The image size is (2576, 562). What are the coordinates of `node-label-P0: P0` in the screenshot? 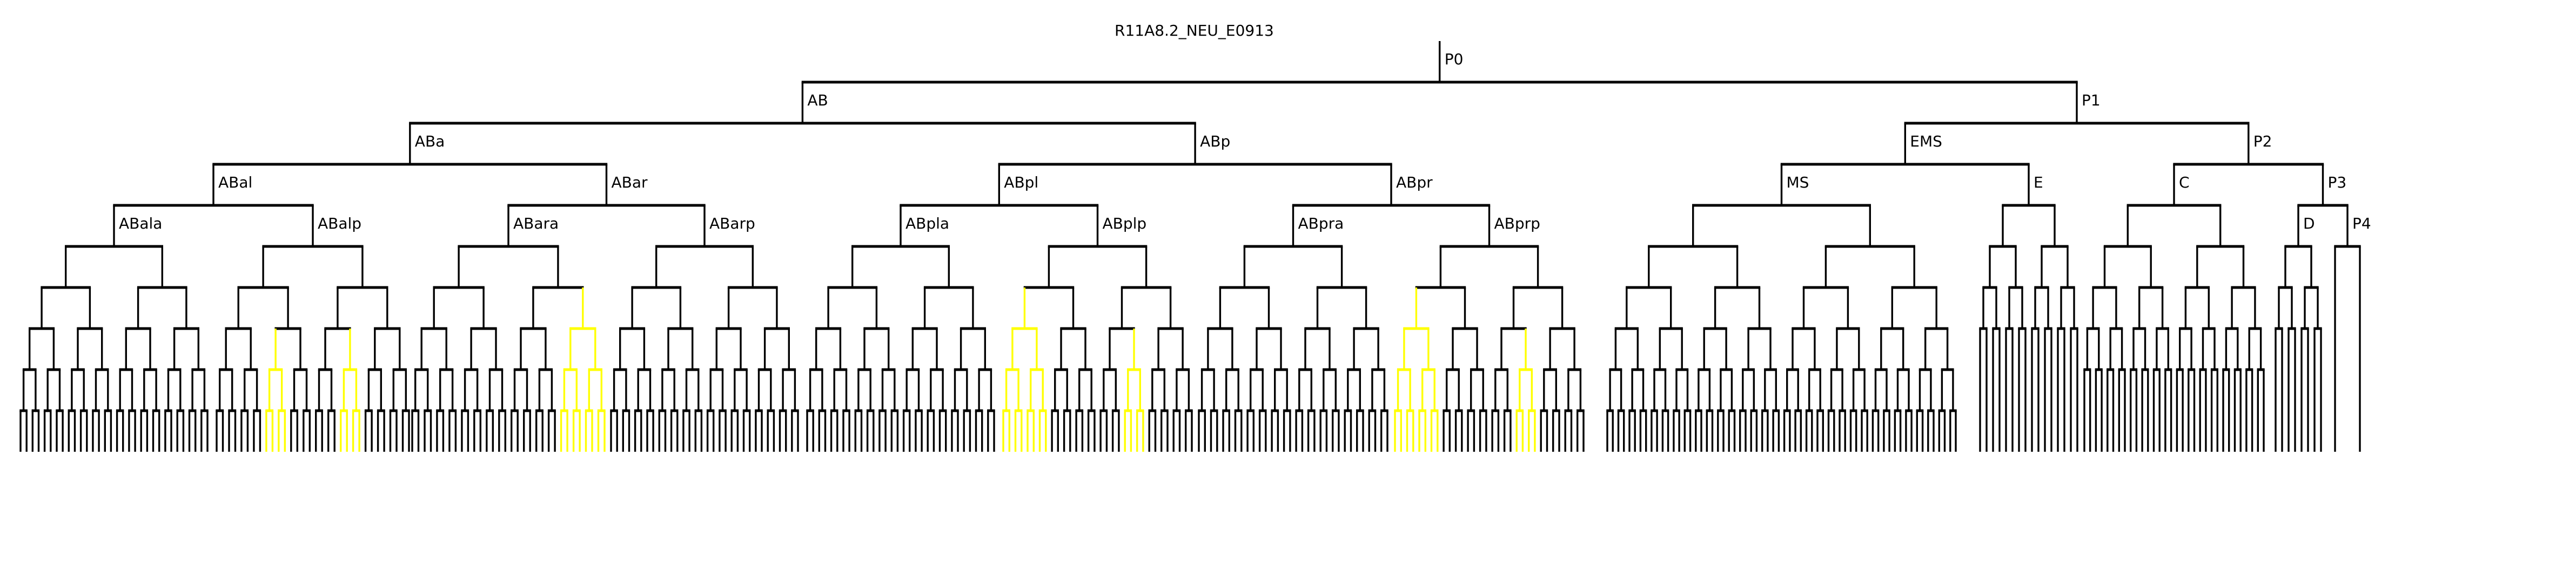 It's located at (1455, 59).